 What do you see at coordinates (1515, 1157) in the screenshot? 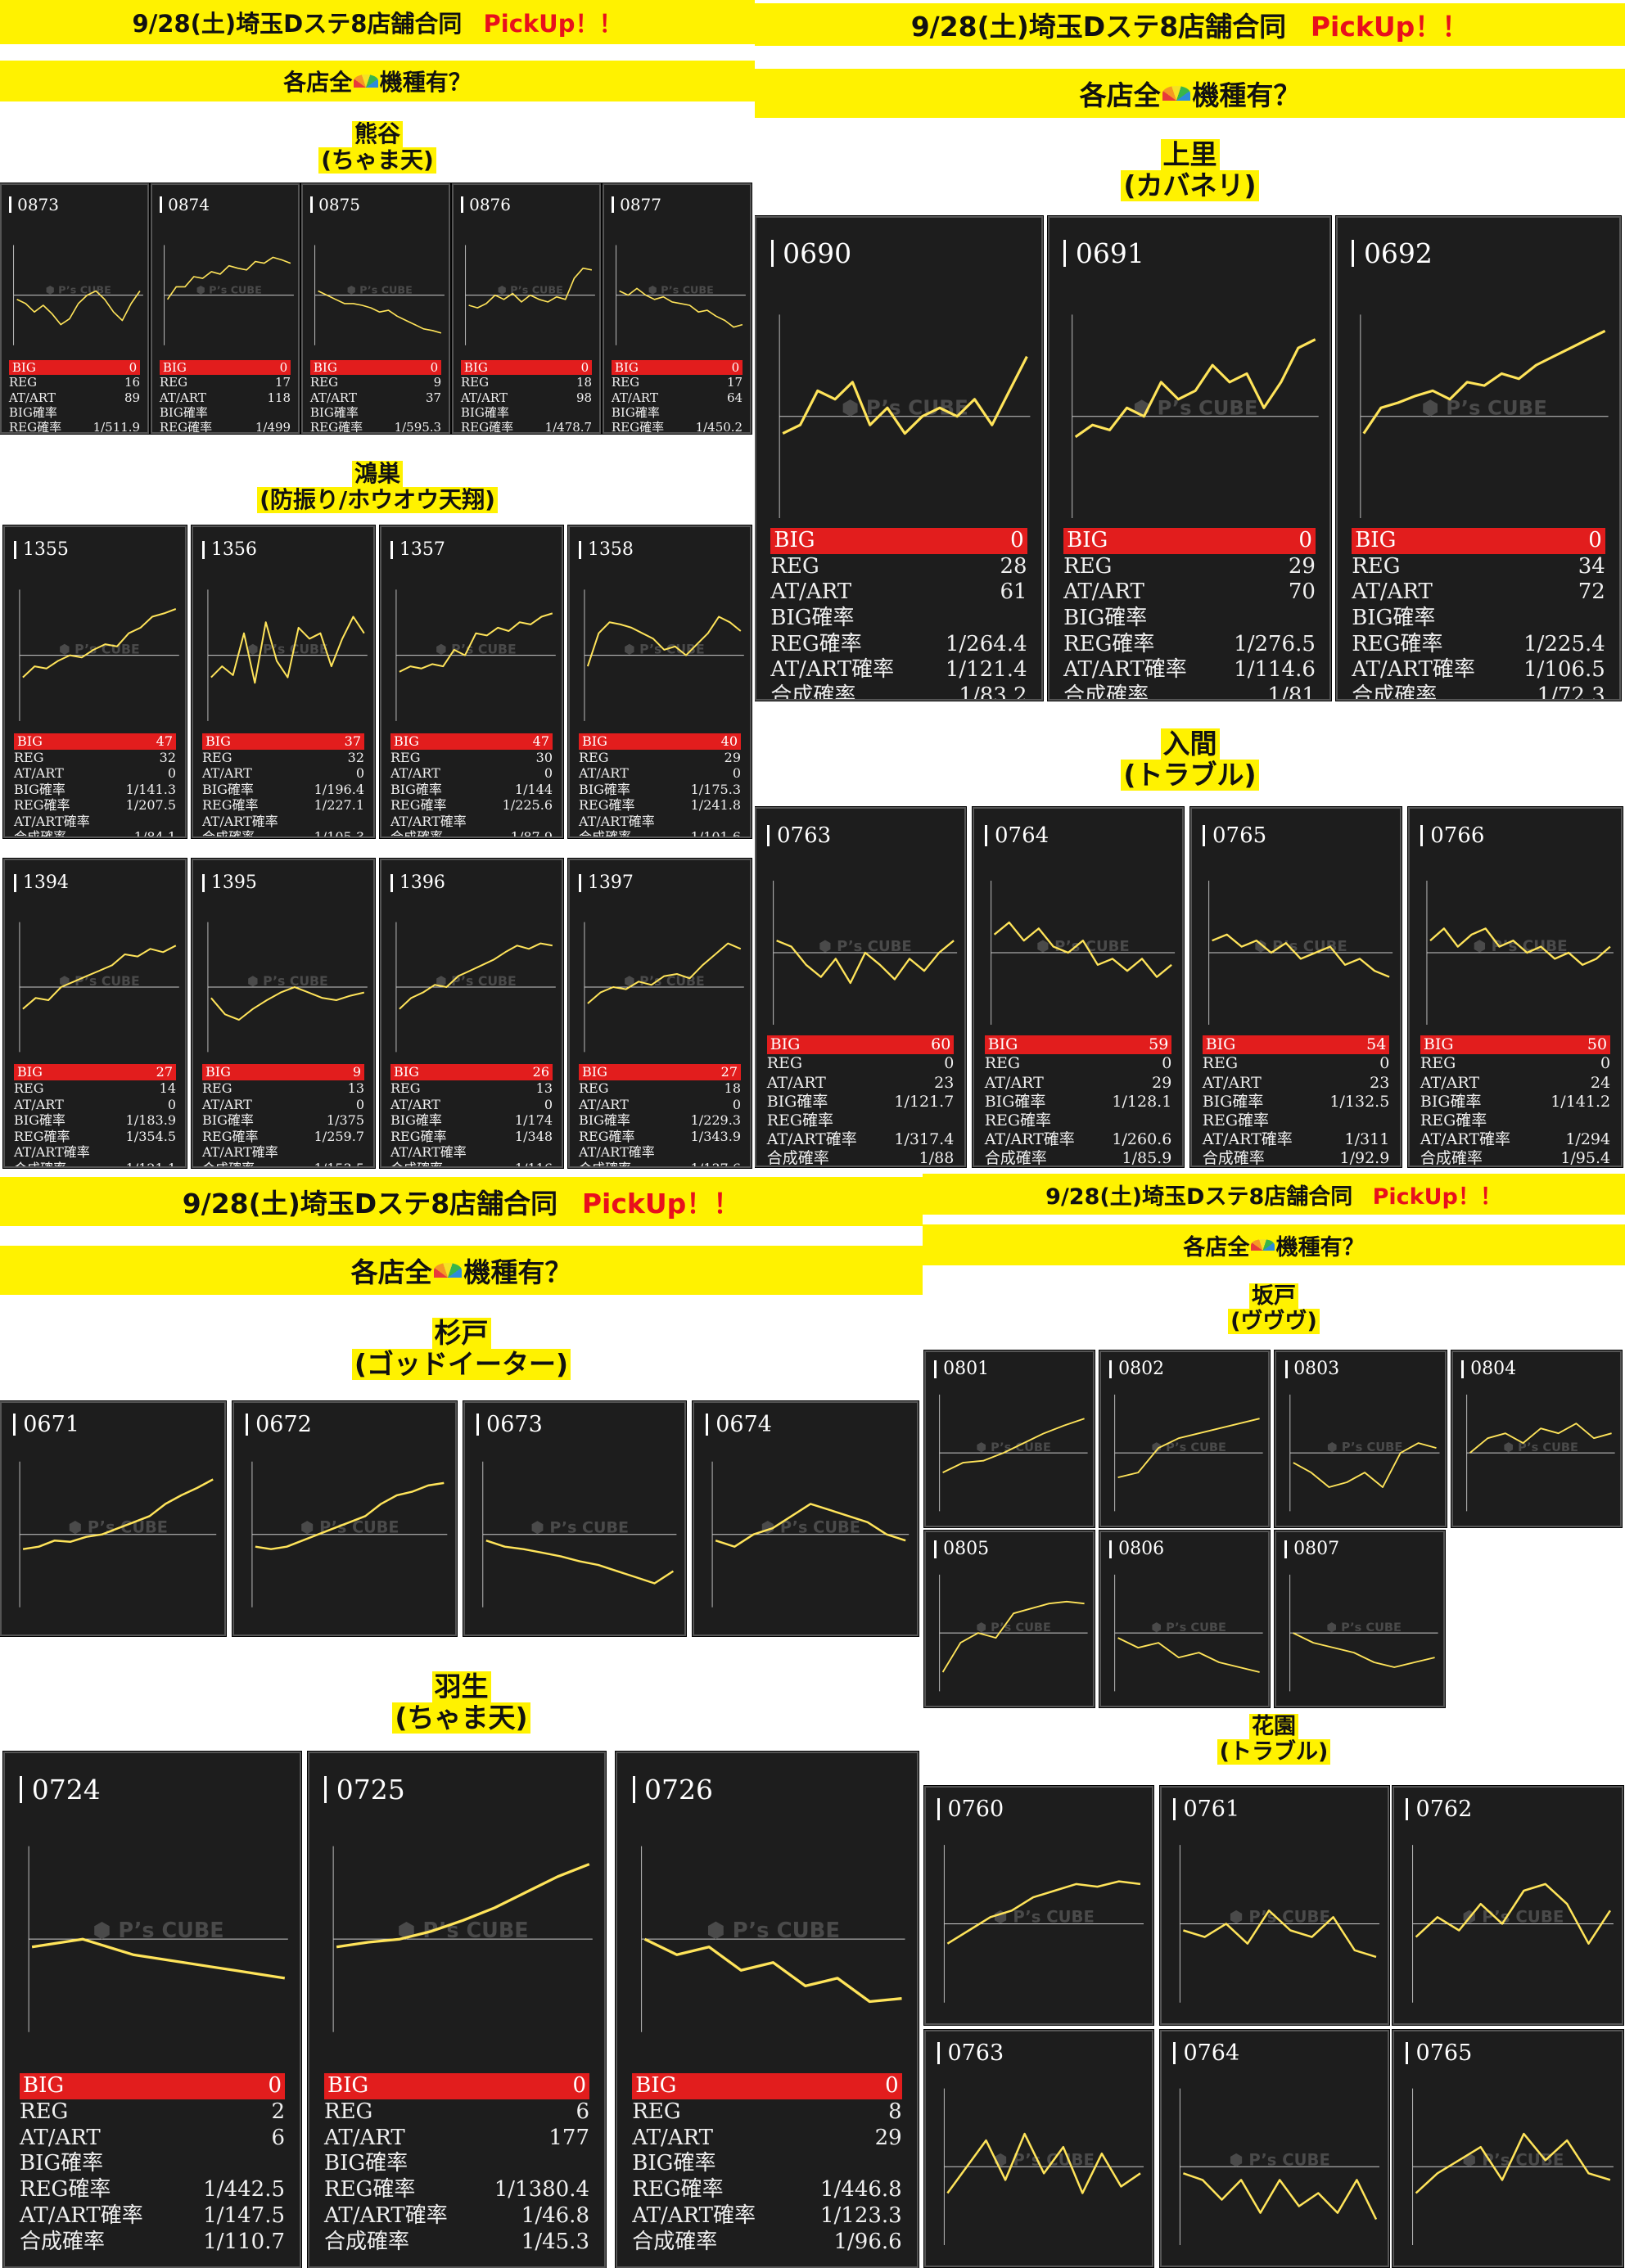
I see `stat-row: 合成確率 1/95.4` at bounding box center [1515, 1157].